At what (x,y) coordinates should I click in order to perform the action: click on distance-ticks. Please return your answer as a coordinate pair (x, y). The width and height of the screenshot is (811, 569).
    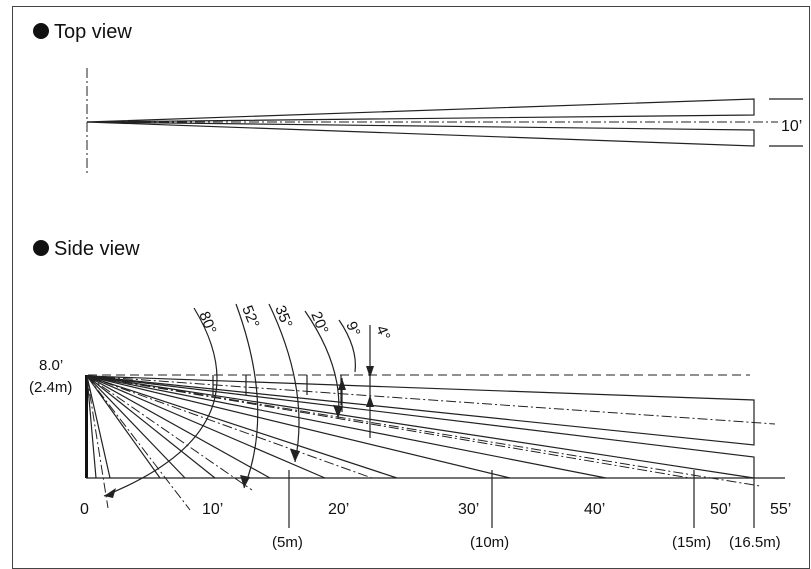
    Looking at the image, I should click on (521, 499).